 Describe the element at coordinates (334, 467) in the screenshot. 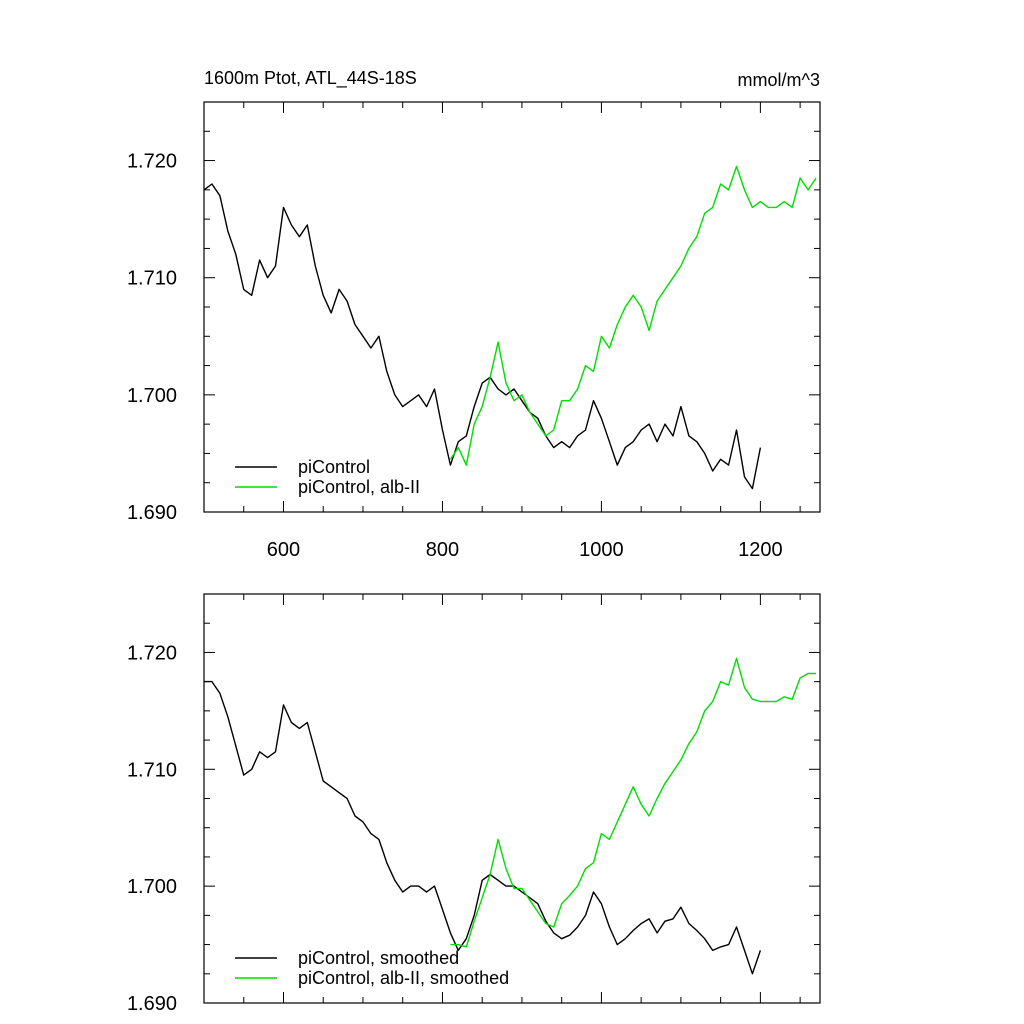

I see `top-legend-label: piControl` at that location.